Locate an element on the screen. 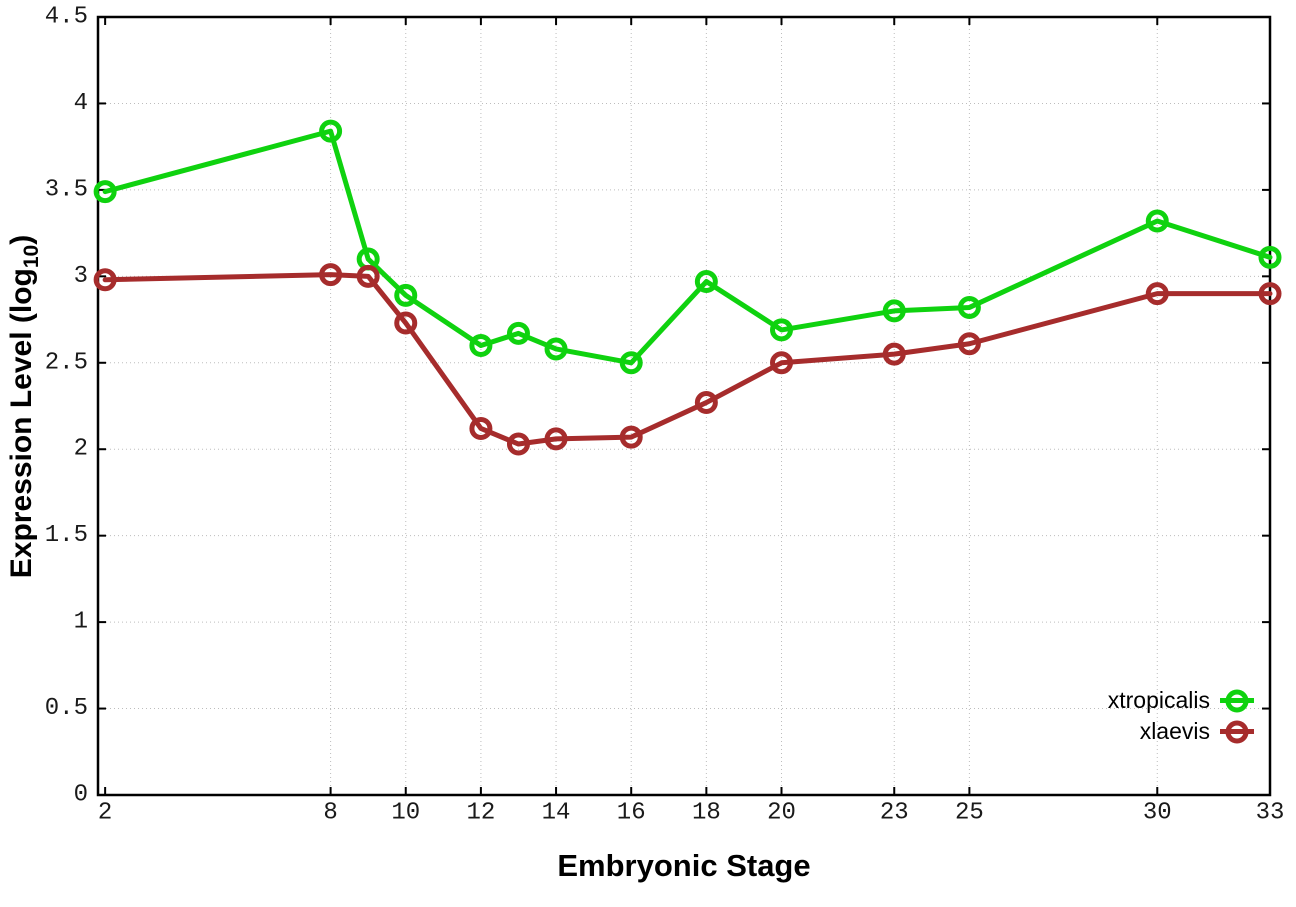 Image resolution: width=1296 pixels, height=907 pixels. y-tick-label: 4.5 is located at coordinates (66, 17).